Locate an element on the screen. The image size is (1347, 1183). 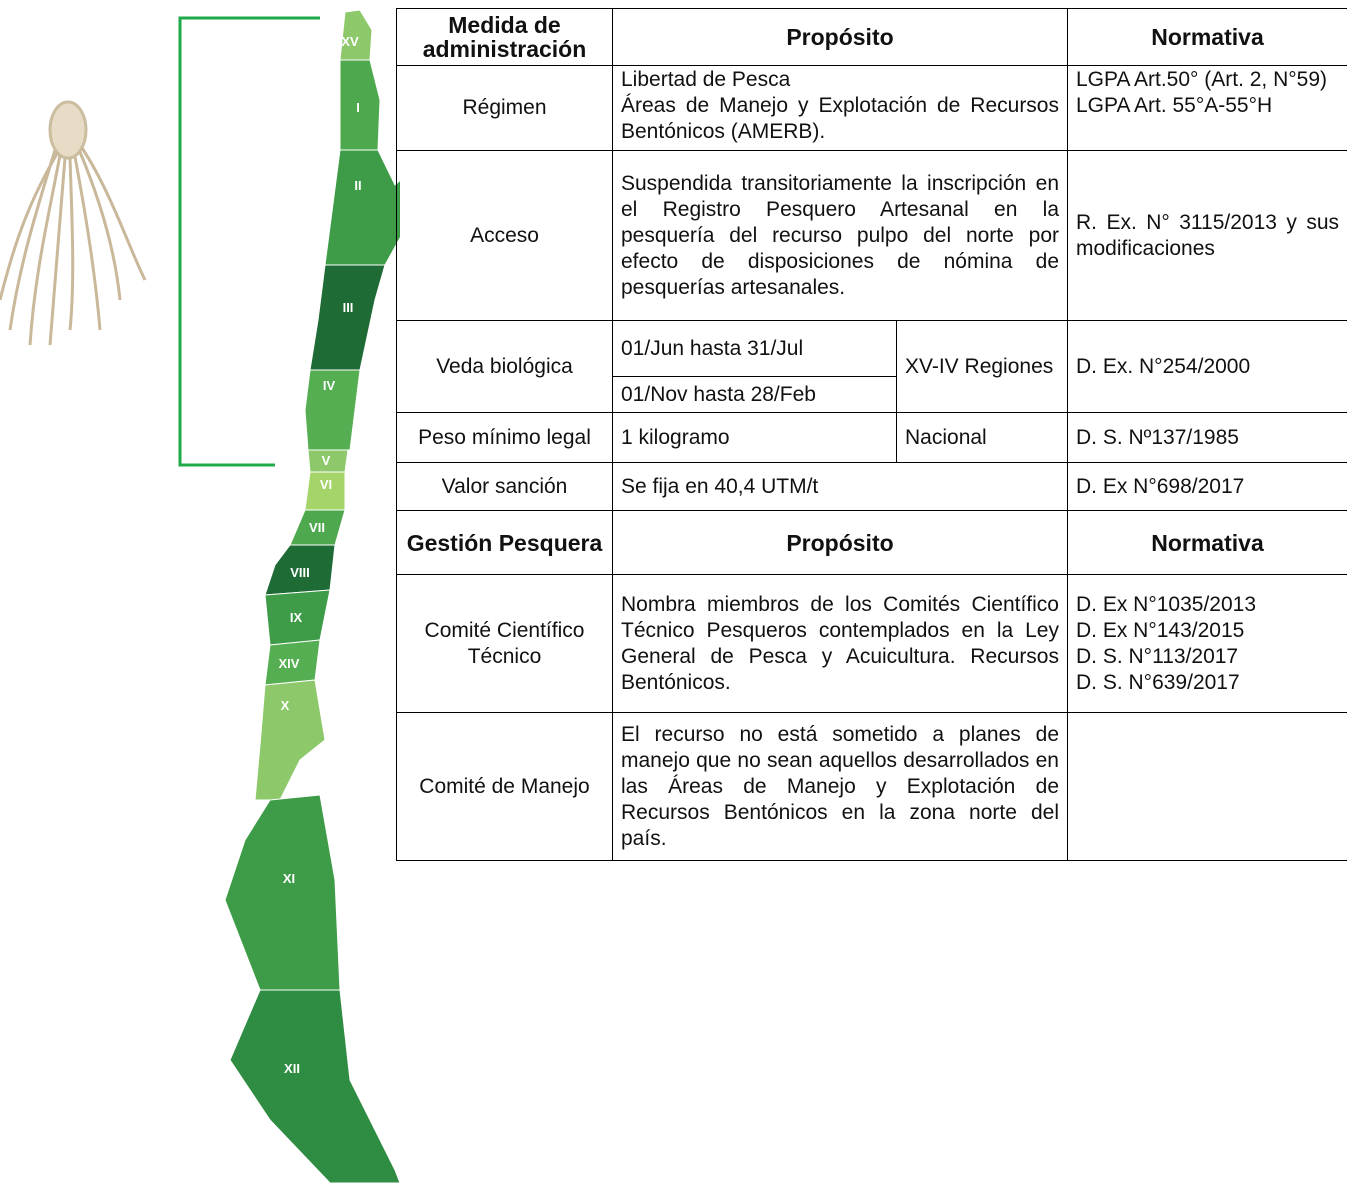
row-label: Acceso is located at coordinates (504, 235).